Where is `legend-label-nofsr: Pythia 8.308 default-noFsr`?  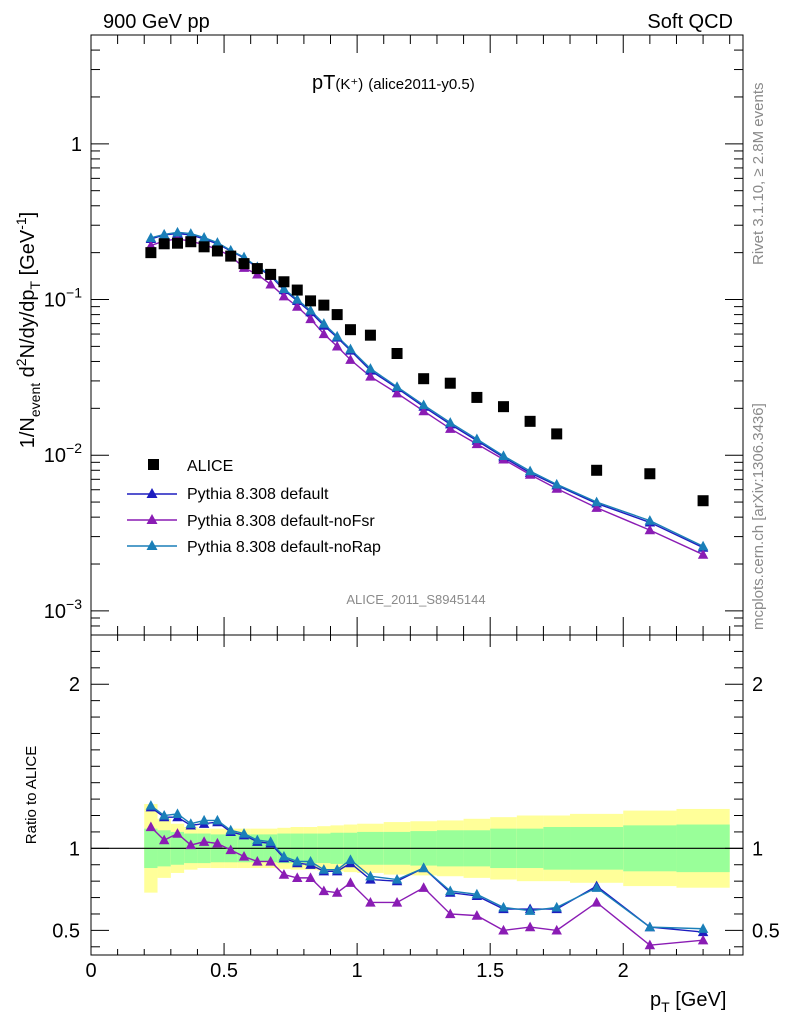 legend-label-nofsr: Pythia 8.308 default-noFsr is located at coordinates (281, 521).